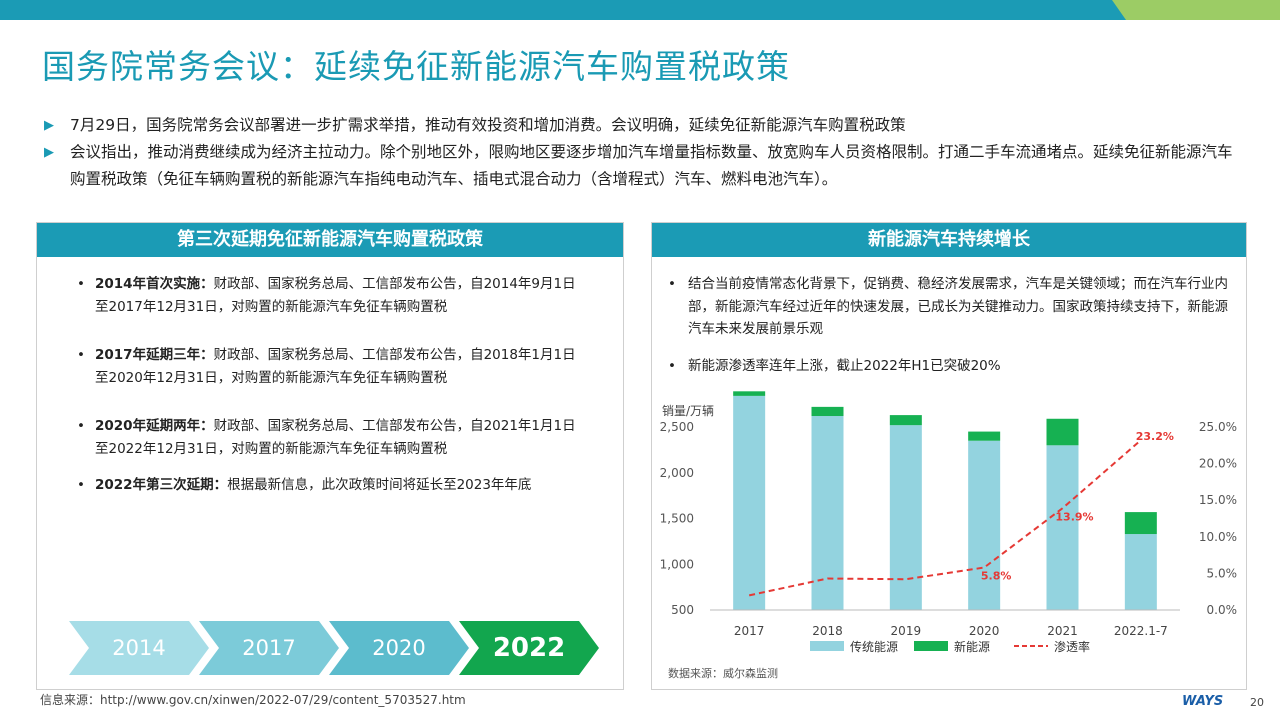 The height and width of the screenshot is (720, 1280). Describe the element at coordinates (1218, 500) in the screenshot. I see `y2-tick-label: 15.0%` at that location.